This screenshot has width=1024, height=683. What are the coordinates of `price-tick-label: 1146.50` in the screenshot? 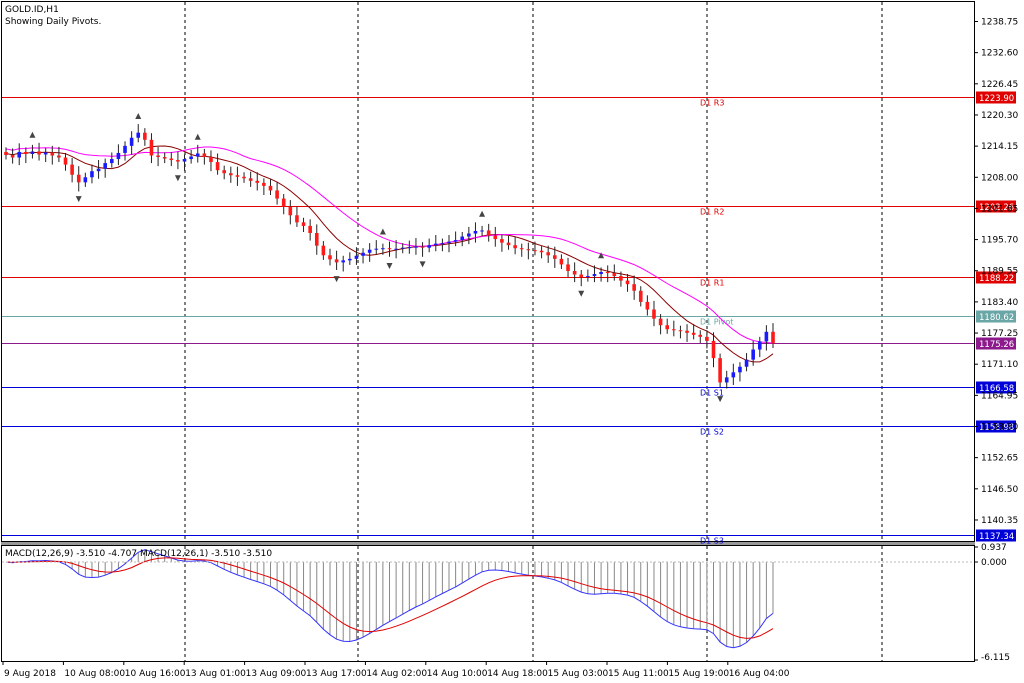 It's located at (999, 490).